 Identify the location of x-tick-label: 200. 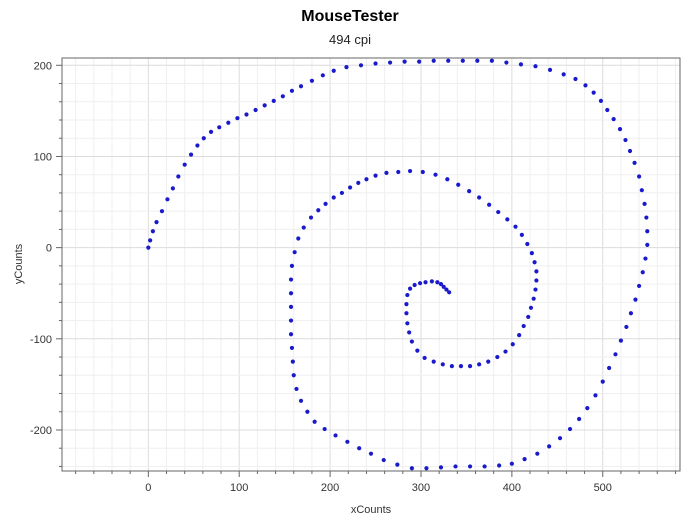
(330, 488).